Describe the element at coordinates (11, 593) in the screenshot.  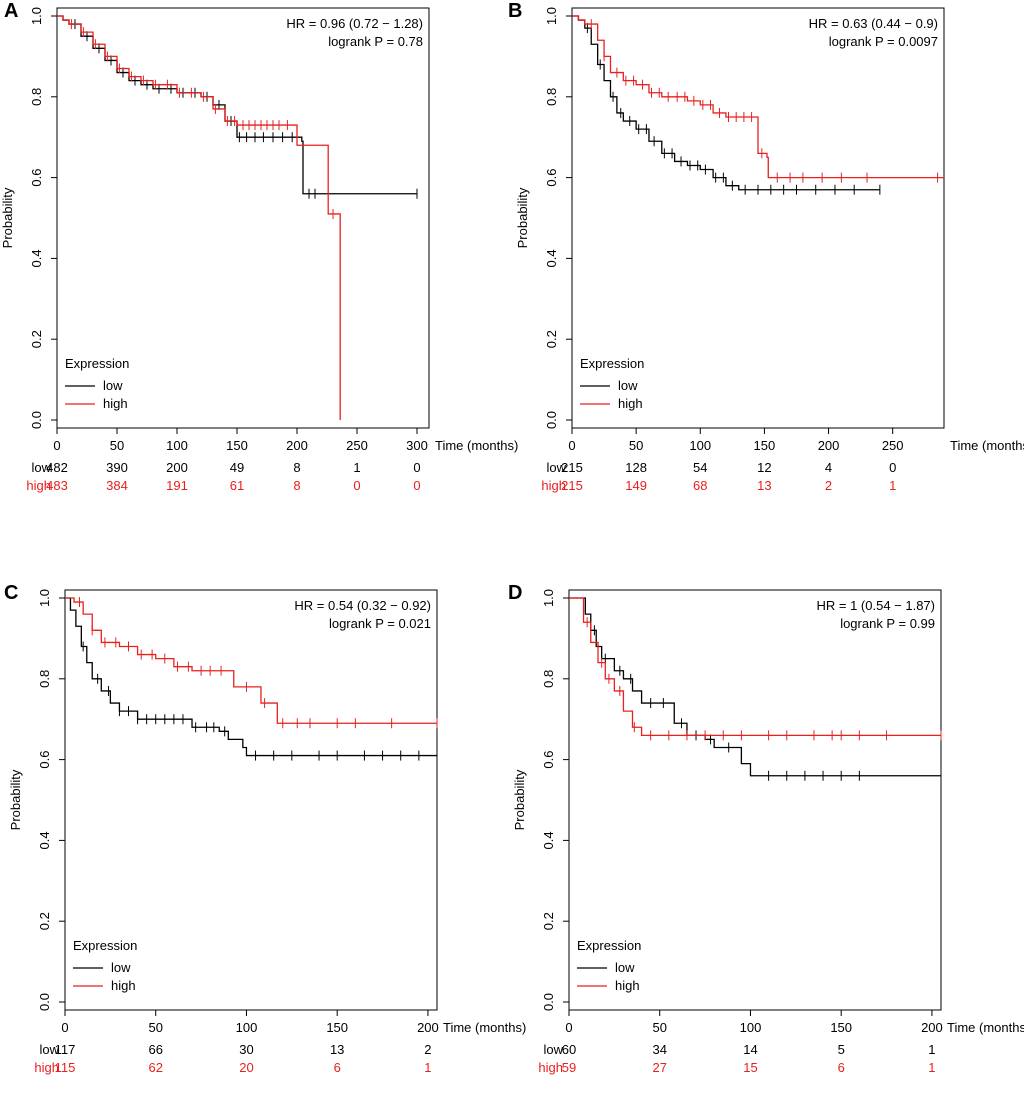
I see `panel-label-c: C` at that location.